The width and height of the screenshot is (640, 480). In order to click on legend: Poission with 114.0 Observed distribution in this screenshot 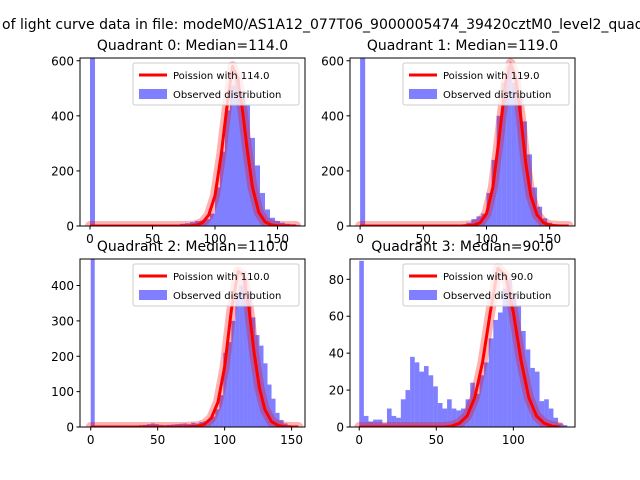, I will do `click(216, 84)`.